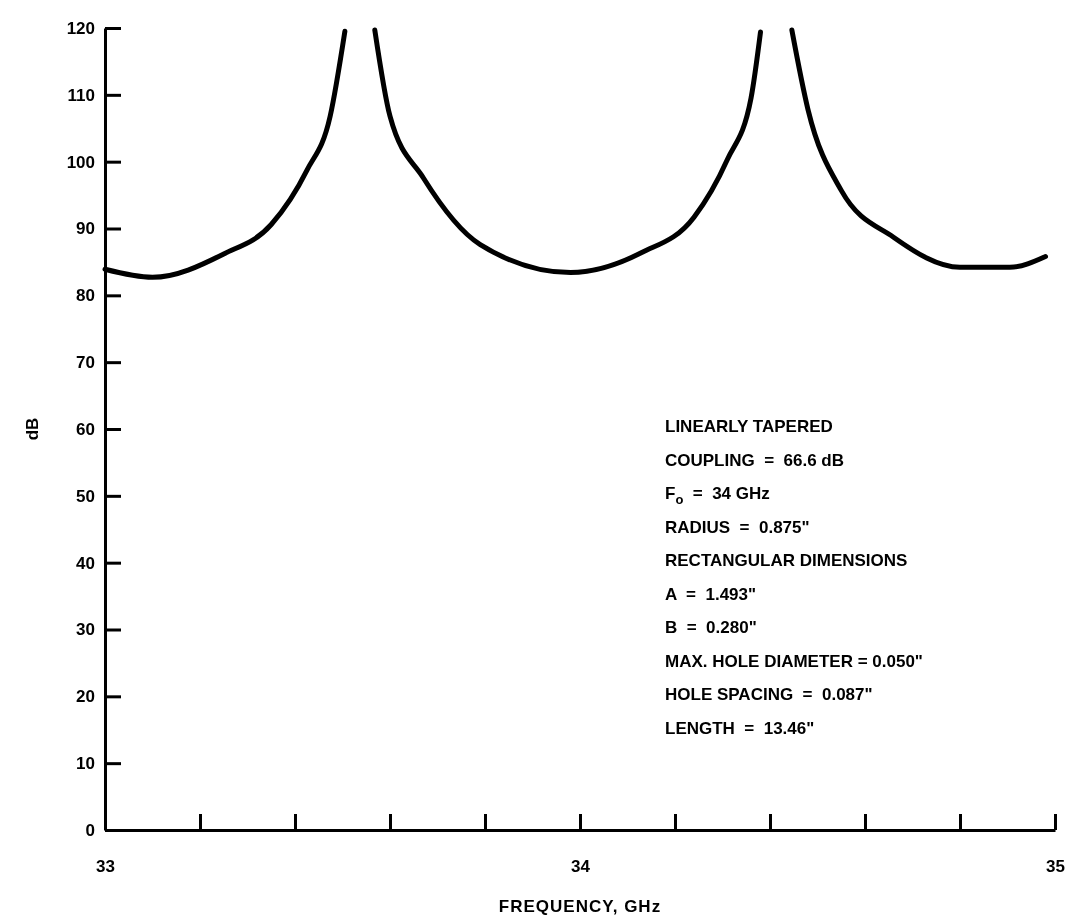  Describe the element at coordinates (755, 460) in the screenshot. I see `annotation: COUPLING = 66.6 dB` at that location.